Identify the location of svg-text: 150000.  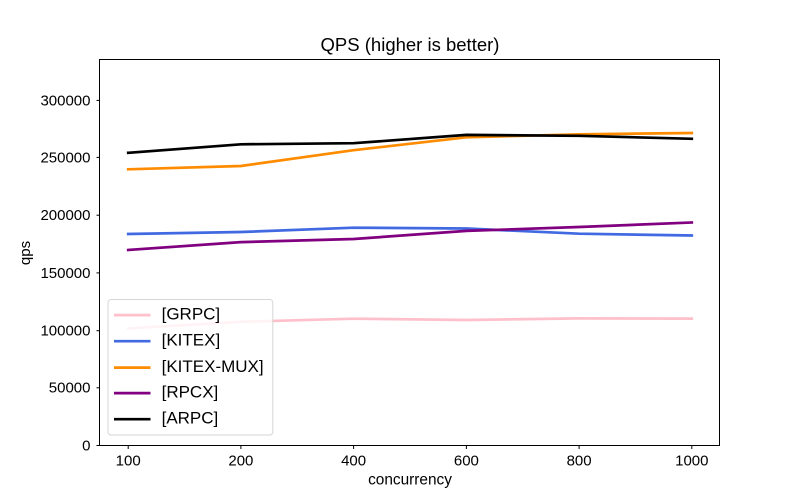
(65, 273).